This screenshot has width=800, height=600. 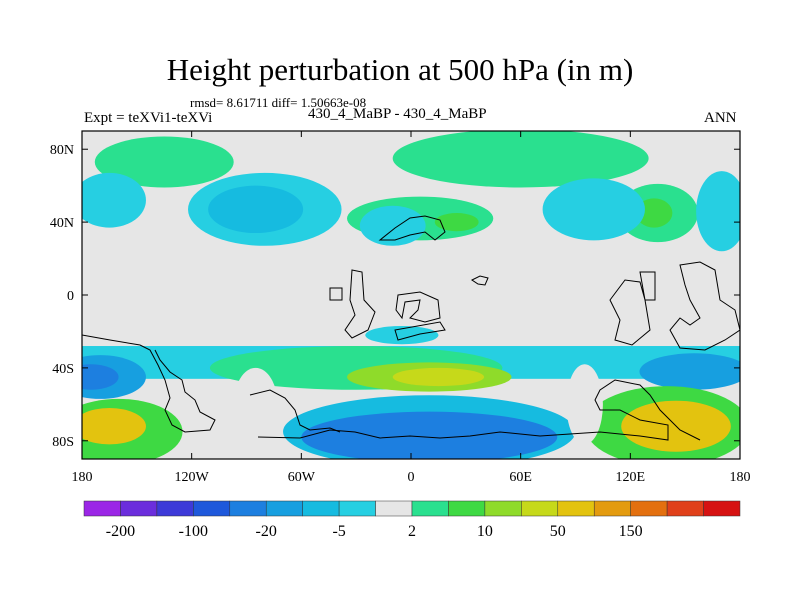 I want to click on australia-coast, so click(x=632, y=308).